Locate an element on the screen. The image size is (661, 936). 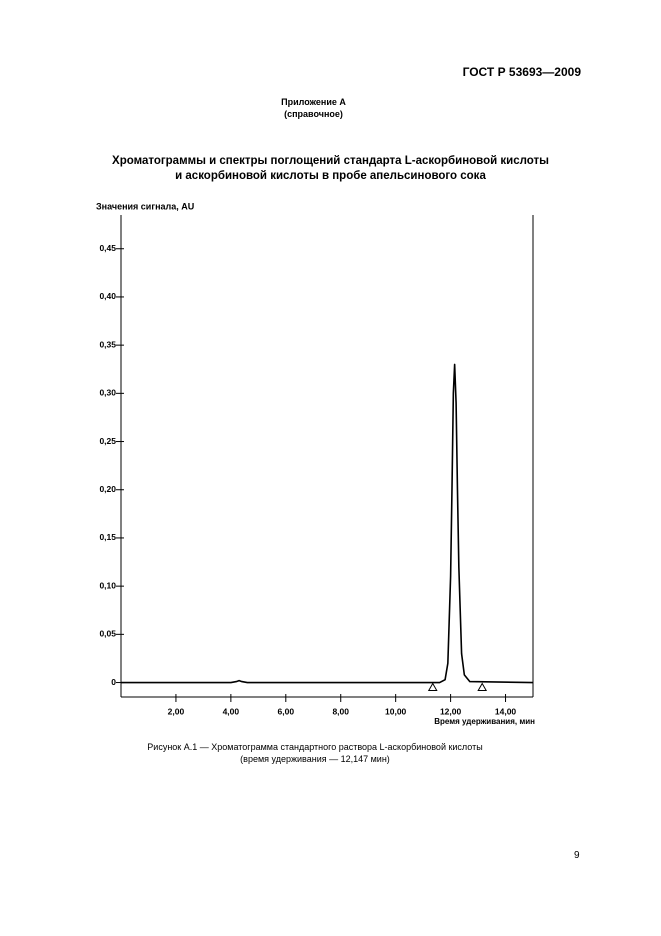
x-tick-label: 2,00 is located at coordinates (176, 711).